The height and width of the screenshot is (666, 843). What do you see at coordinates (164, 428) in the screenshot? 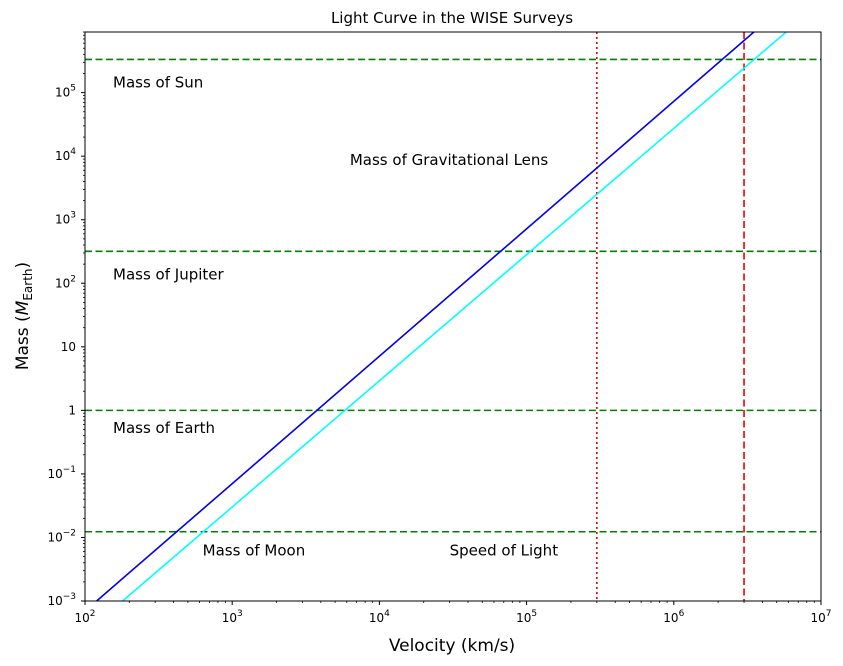
I see `annotation-3: Mass of Earth` at bounding box center [164, 428].